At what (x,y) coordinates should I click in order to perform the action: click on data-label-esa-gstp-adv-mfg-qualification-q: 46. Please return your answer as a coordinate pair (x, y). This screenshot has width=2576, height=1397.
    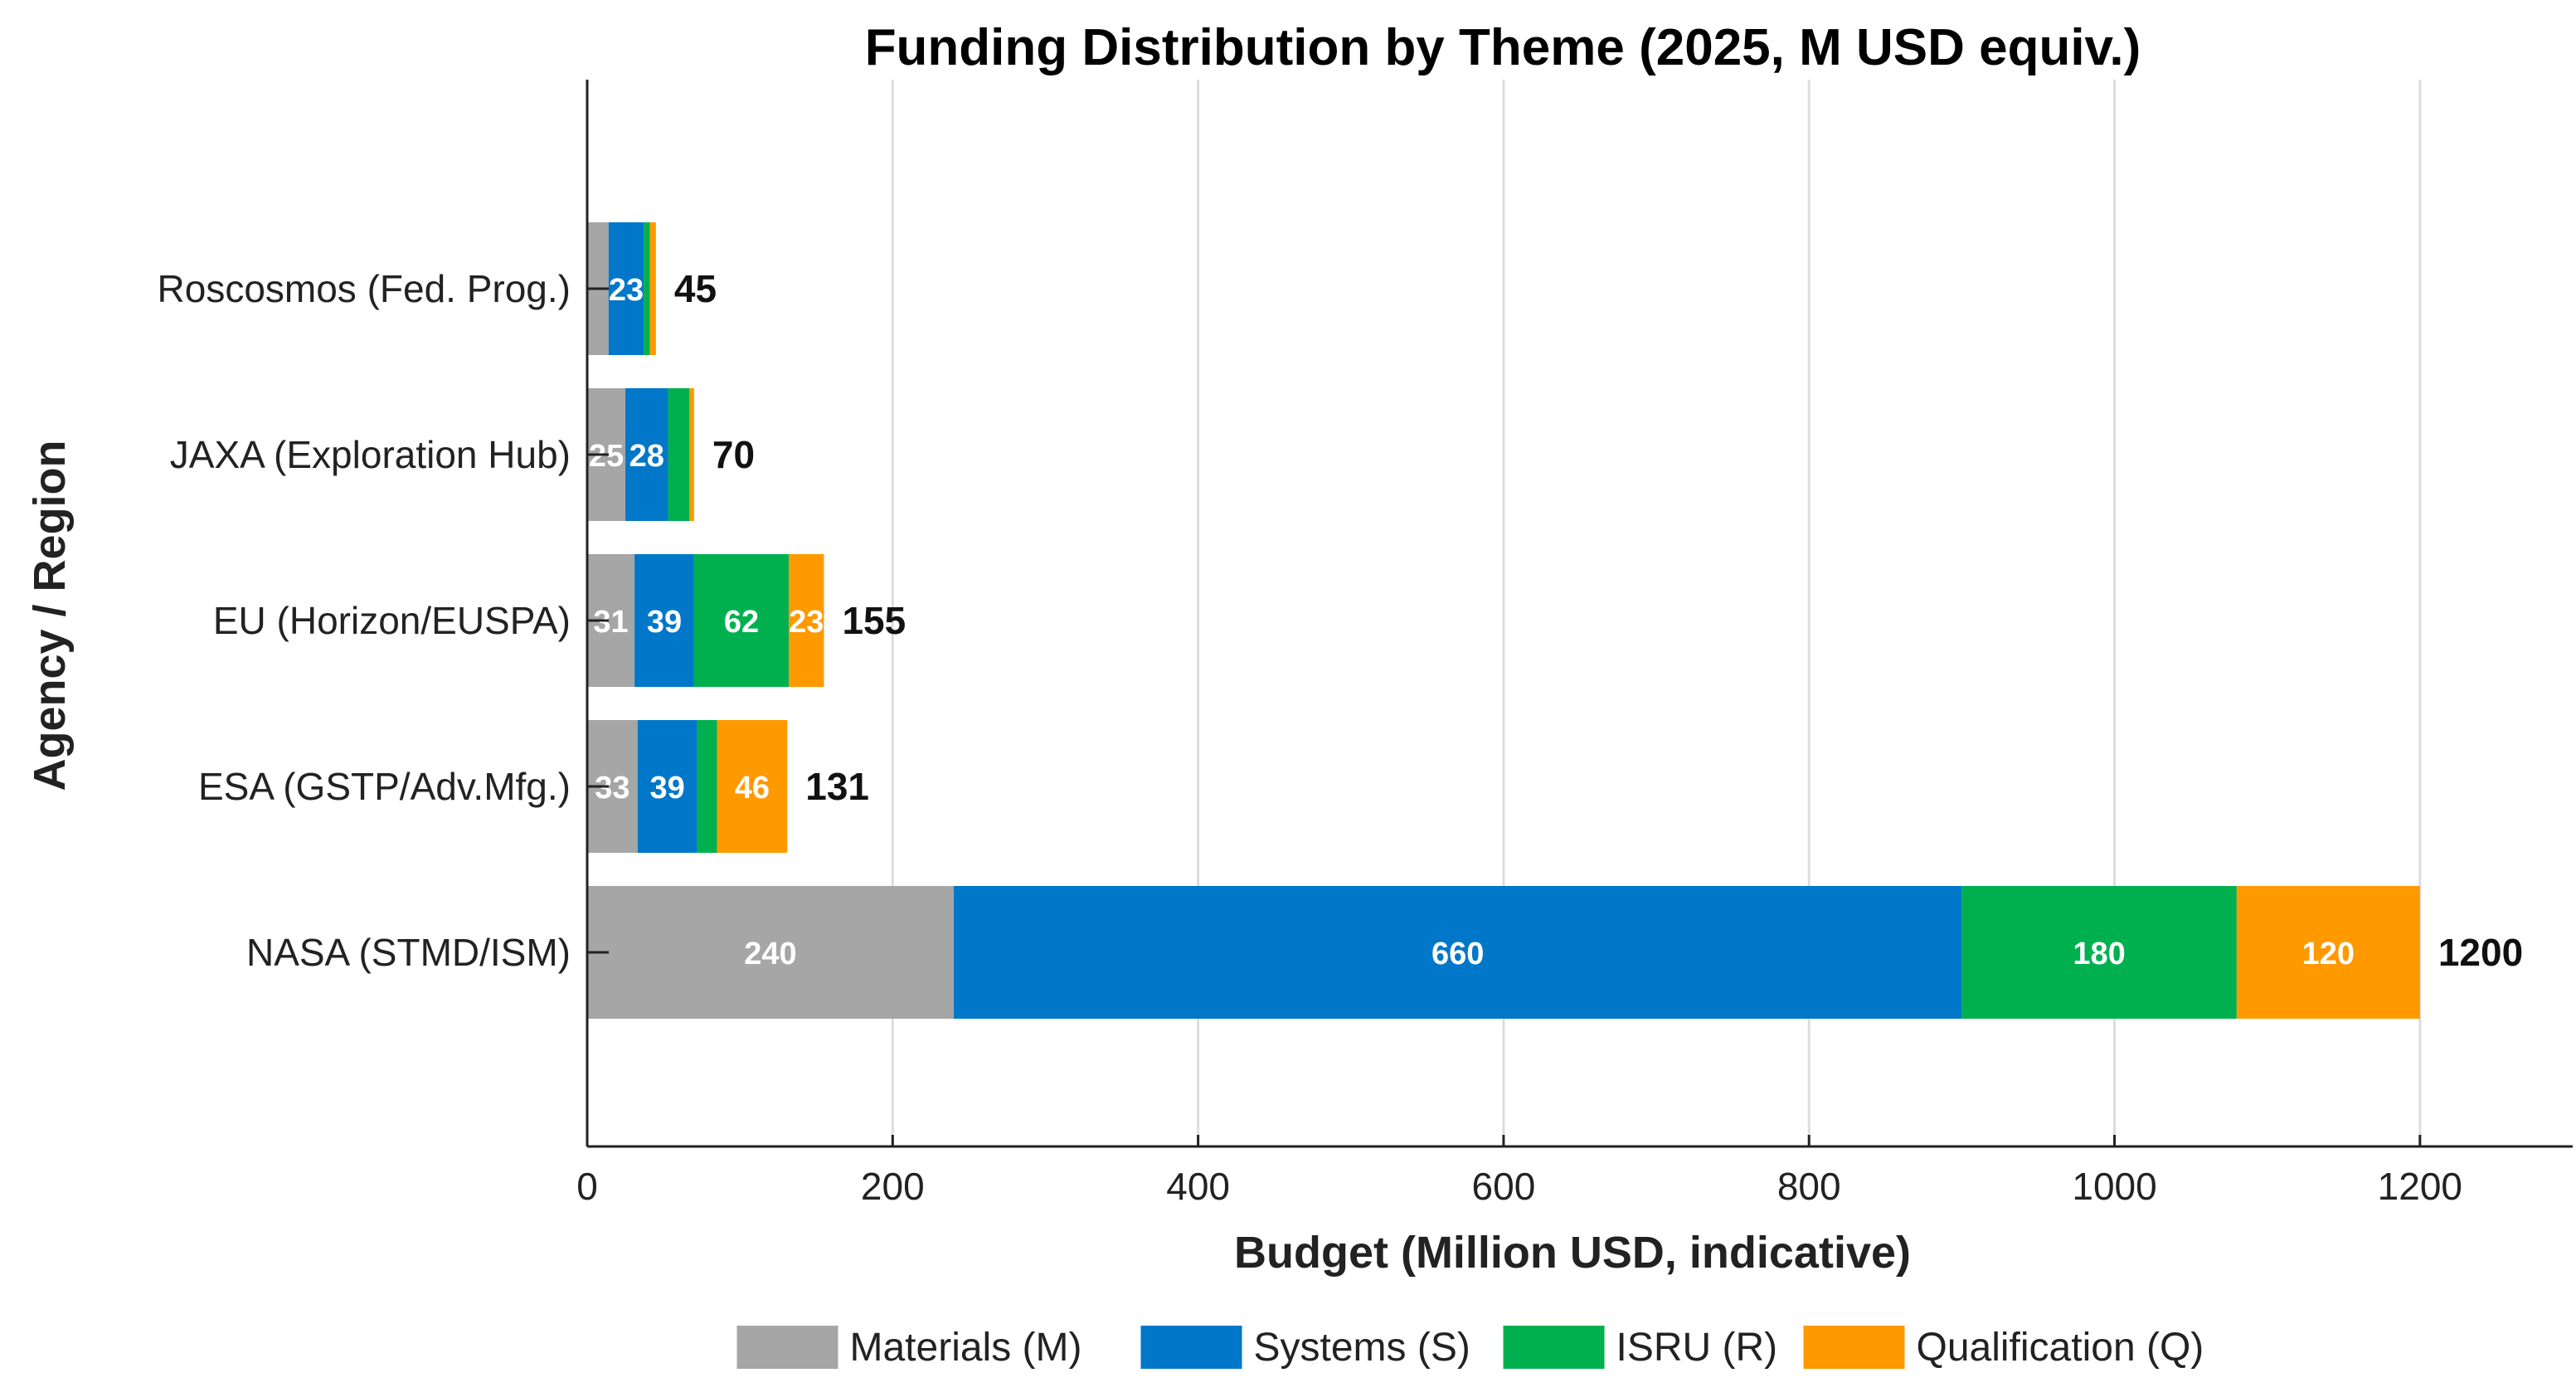
    Looking at the image, I should click on (752, 788).